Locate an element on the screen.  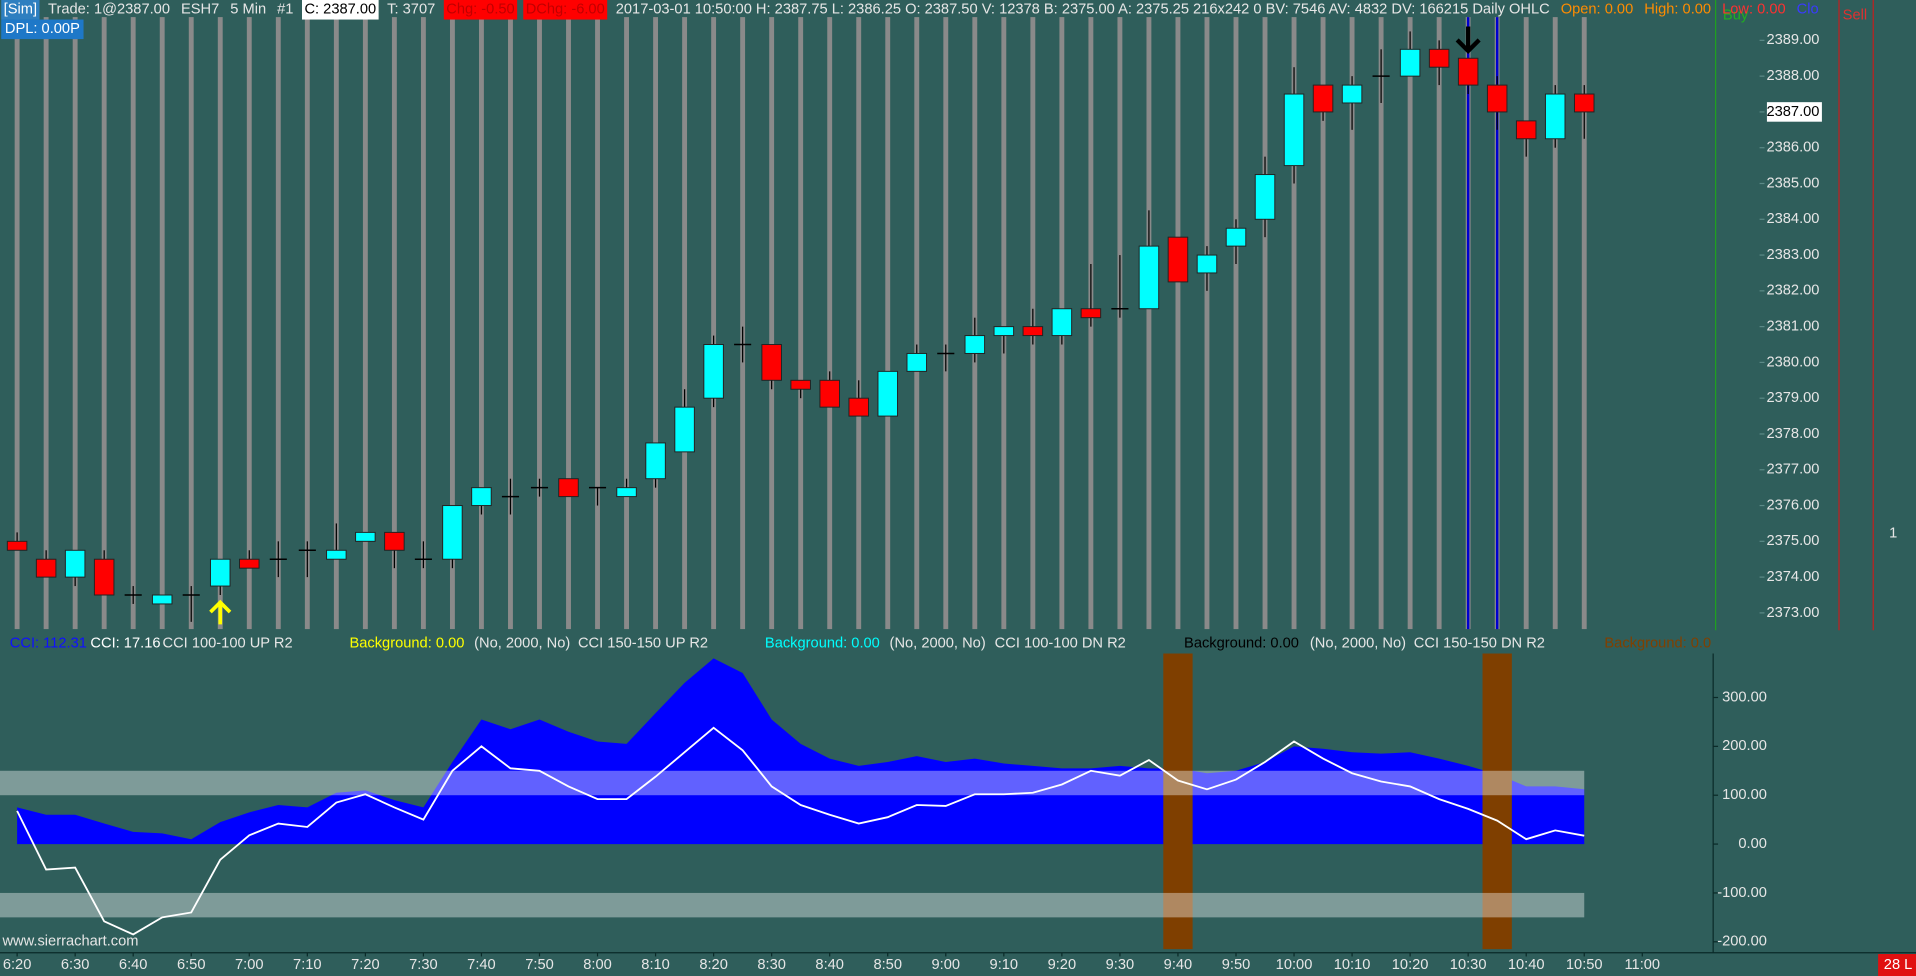
x-tick-label: 8:00 is located at coordinates (597, 965).